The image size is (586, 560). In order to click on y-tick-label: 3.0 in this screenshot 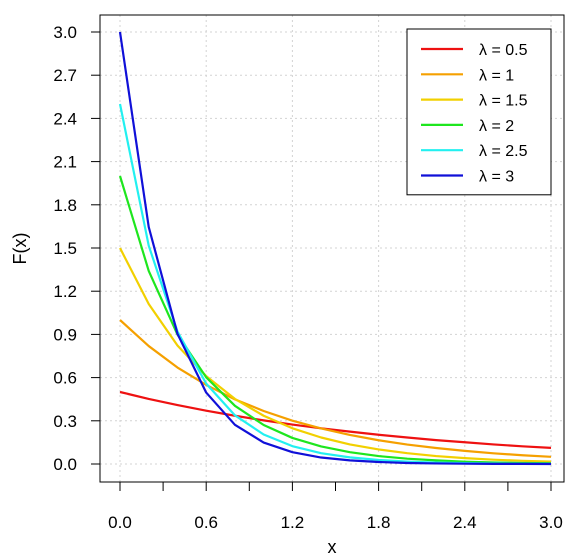, I will do `click(65, 32)`.